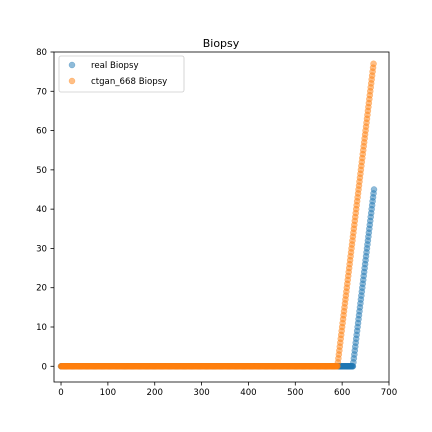 This screenshot has height=432, width=432. Describe the element at coordinates (227, 390) in the screenshot. I see `x-axis: 0 100 200 300 400 500 600 700` at that location.